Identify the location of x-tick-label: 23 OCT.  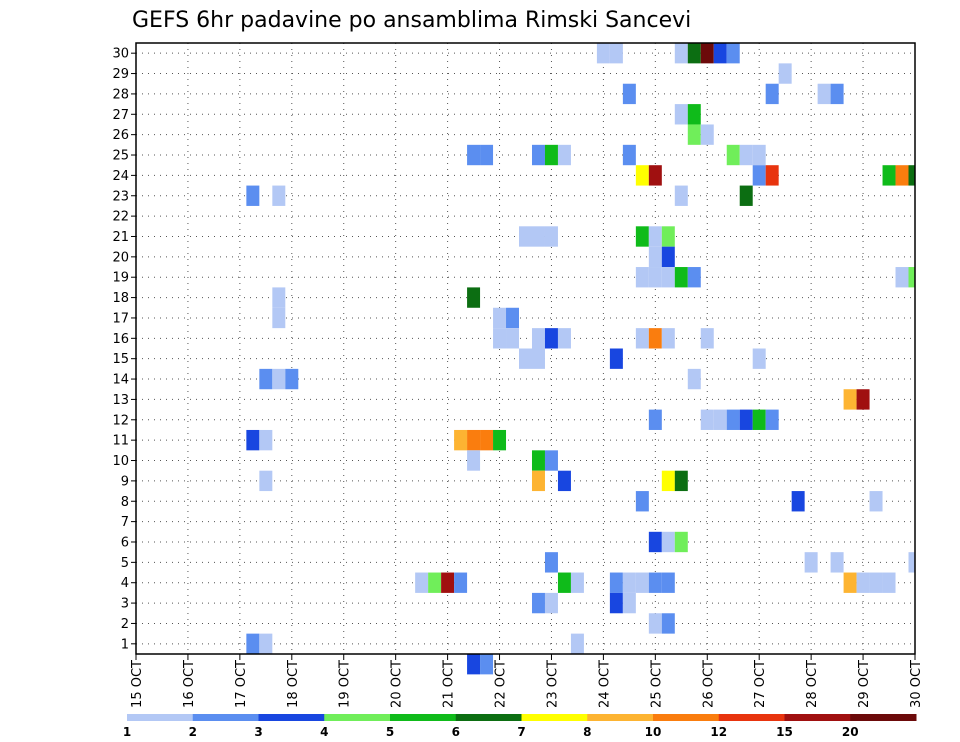
(552, 684).